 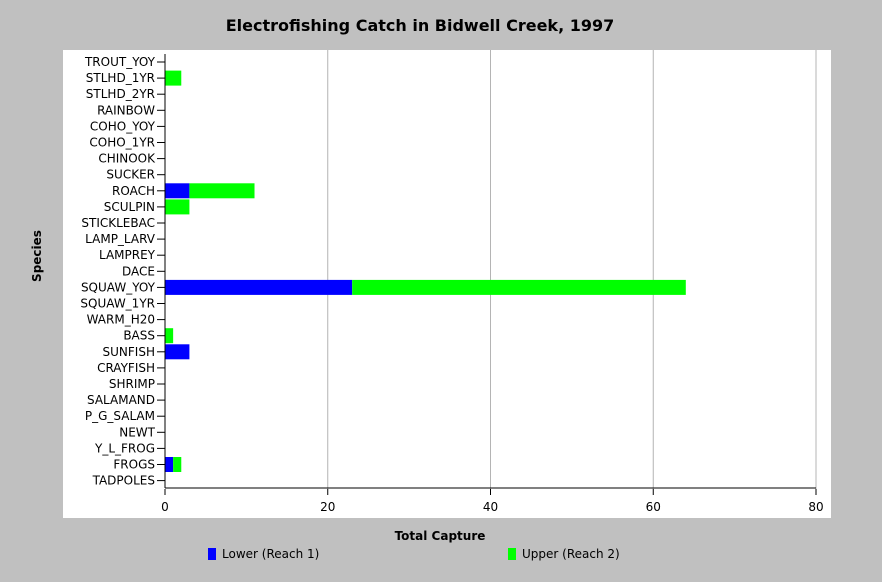 I want to click on y-tick-label: ROACH, so click(x=133, y=191).